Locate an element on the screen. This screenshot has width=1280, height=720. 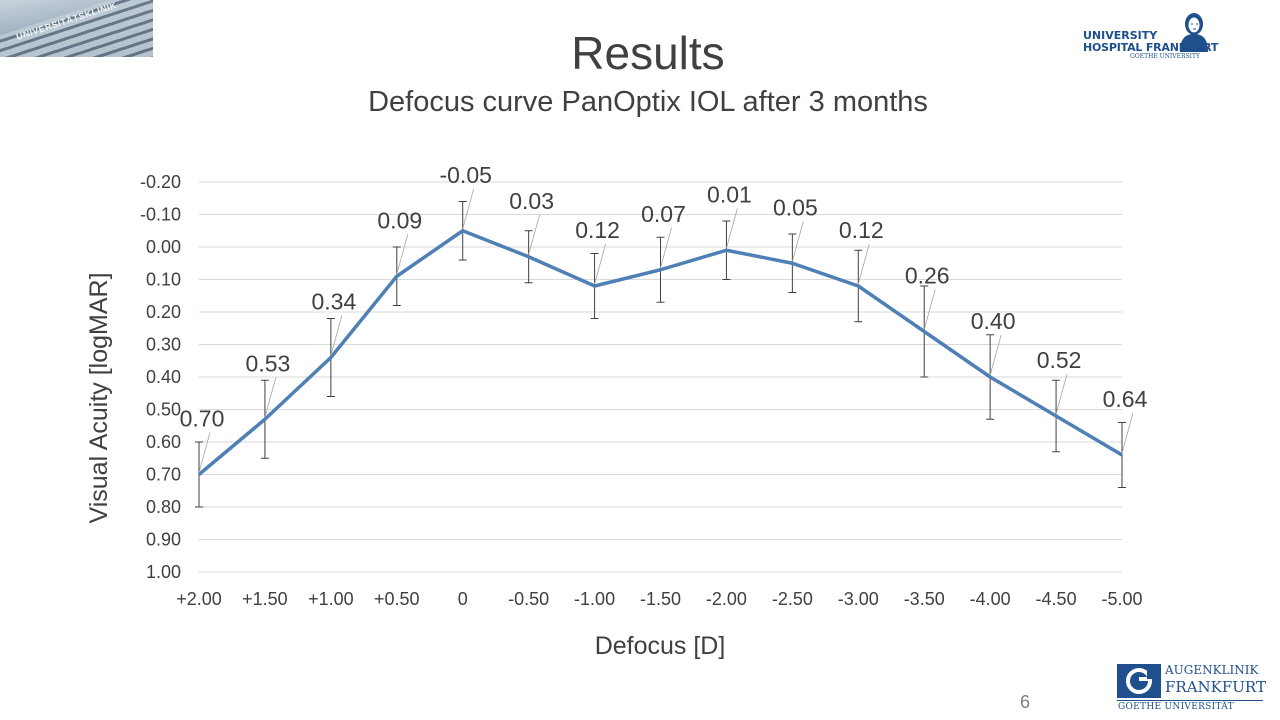
slide-title: Results is located at coordinates (648, 53).